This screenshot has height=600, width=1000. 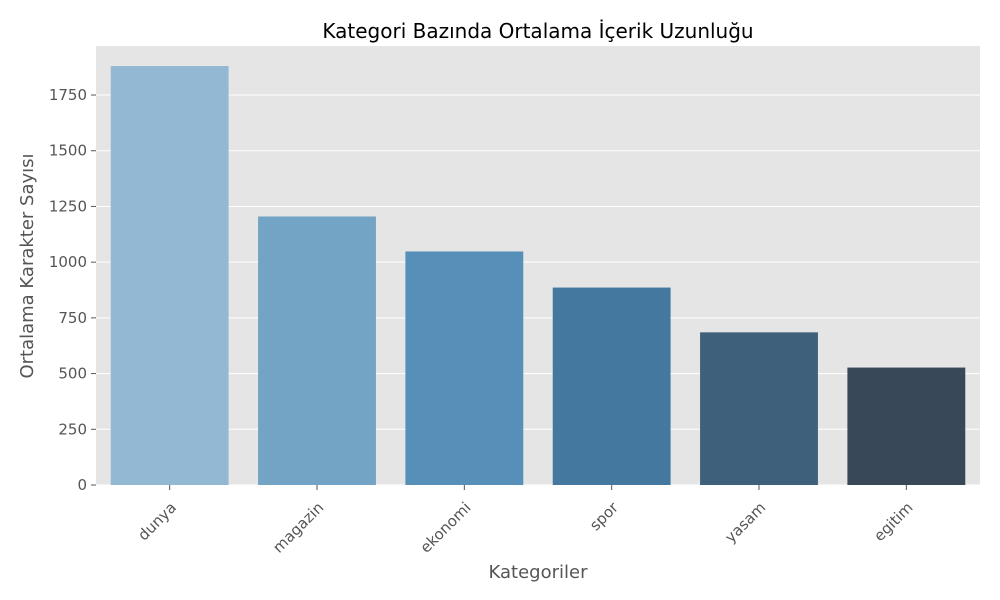 What do you see at coordinates (759, 408) in the screenshot?
I see `bar-yasam` at bounding box center [759, 408].